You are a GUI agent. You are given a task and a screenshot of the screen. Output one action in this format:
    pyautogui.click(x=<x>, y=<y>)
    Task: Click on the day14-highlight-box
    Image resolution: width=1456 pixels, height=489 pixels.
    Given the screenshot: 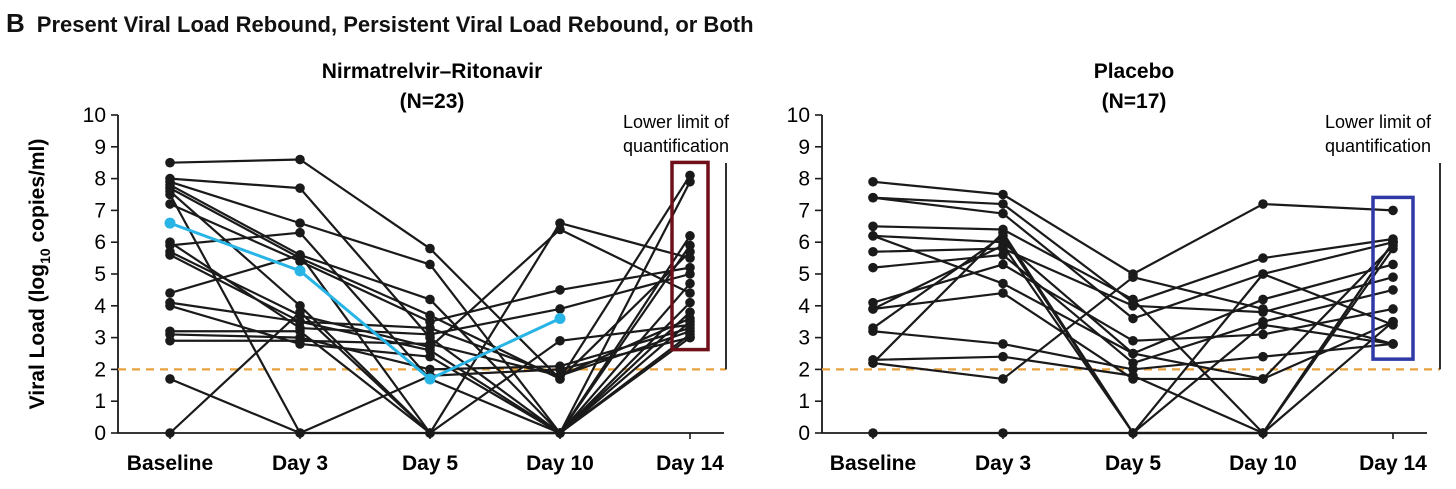 What is the action you would take?
    pyautogui.click(x=1393, y=278)
    